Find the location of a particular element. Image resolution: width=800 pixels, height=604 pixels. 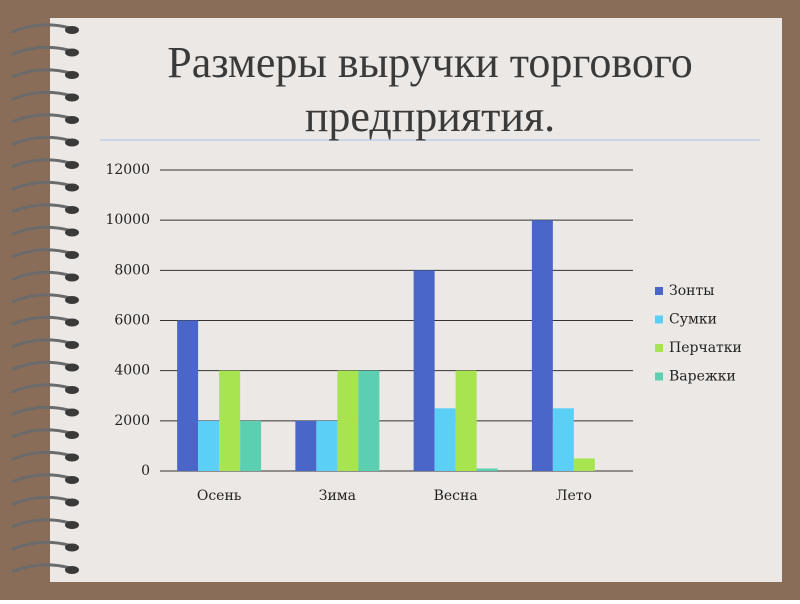

y-tick-label: 6000 is located at coordinates (132, 321).